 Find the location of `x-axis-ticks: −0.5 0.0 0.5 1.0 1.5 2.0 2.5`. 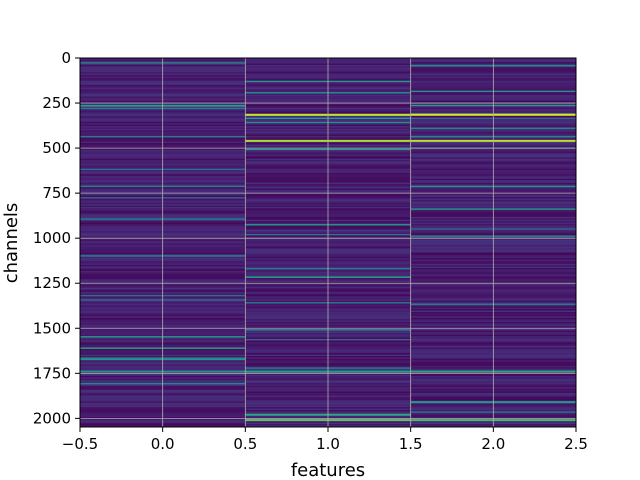

x-axis-ticks: −0.5 0.0 0.5 1.0 1.5 2.0 2.5 is located at coordinates (325, 440).